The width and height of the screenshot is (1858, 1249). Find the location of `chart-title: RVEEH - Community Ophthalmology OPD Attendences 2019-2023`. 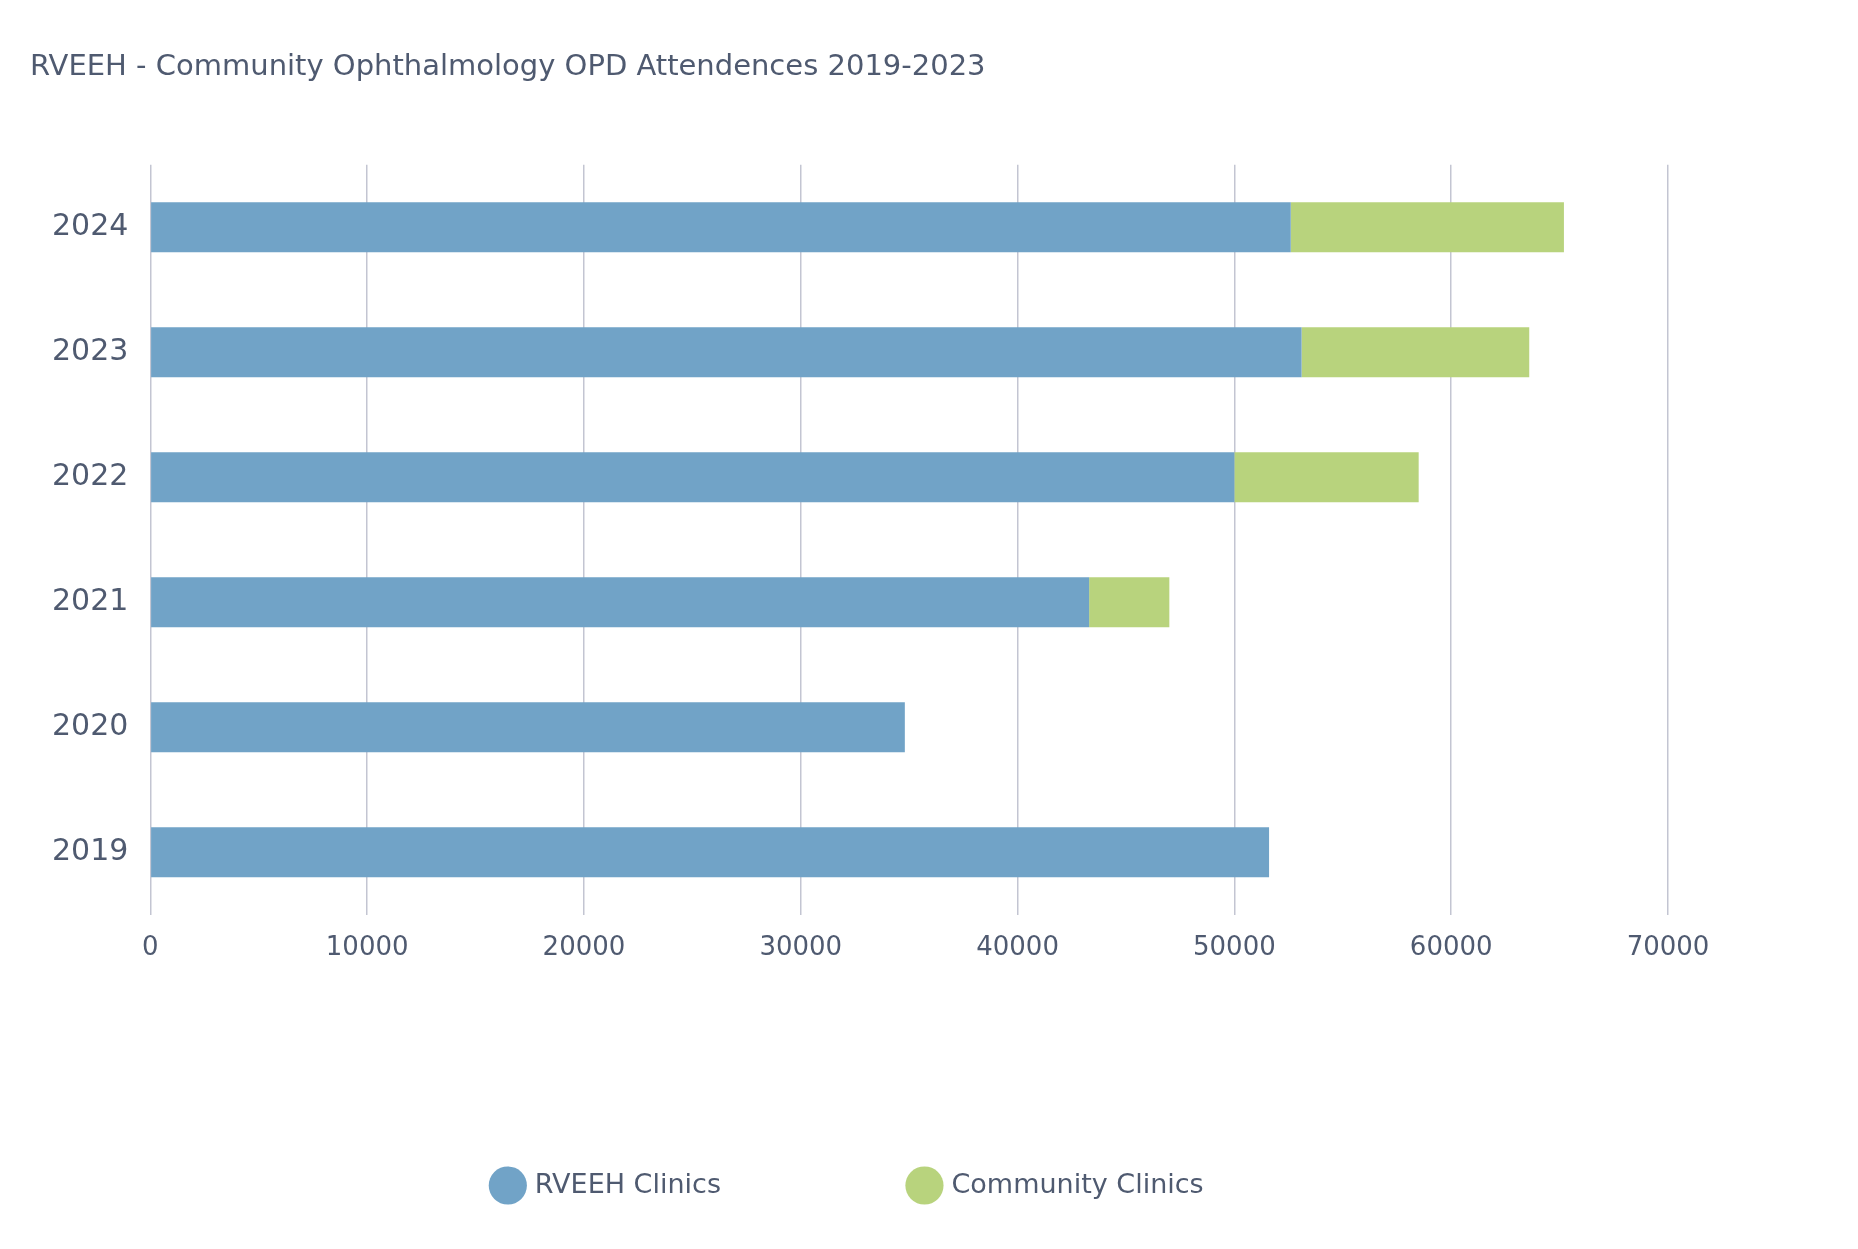

chart-title: RVEEH - Community Ophthalmology OPD Attendences 2019-2023 is located at coordinates (508, 64).